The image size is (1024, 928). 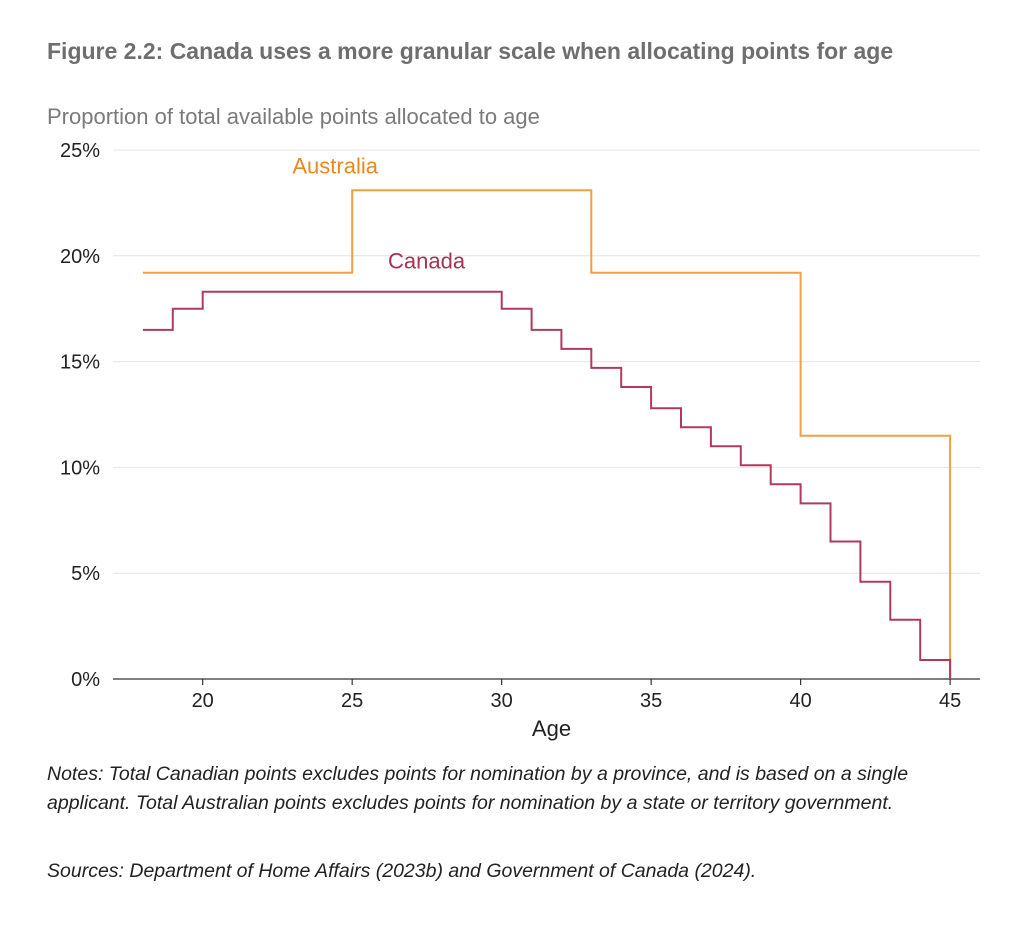 What do you see at coordinates (427, 260) in the screenshot?
I see `series-label-canada: Canada` at bounding box center [427, 260].